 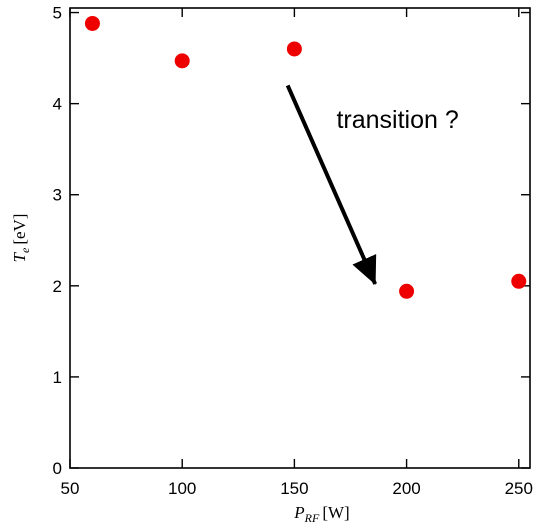 What do you see at coordinates (57, 195) in the screenshot?
I see `y-tick-label: 3` at bounding box center [57, 195].